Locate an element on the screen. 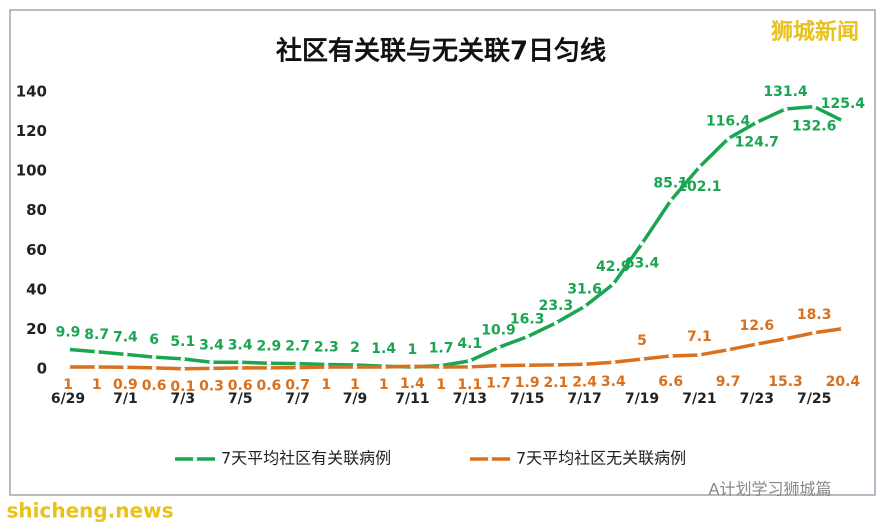 This screenshot has width=883, height=530. y-tick-label: 80 is located at coordinates (36, 210).